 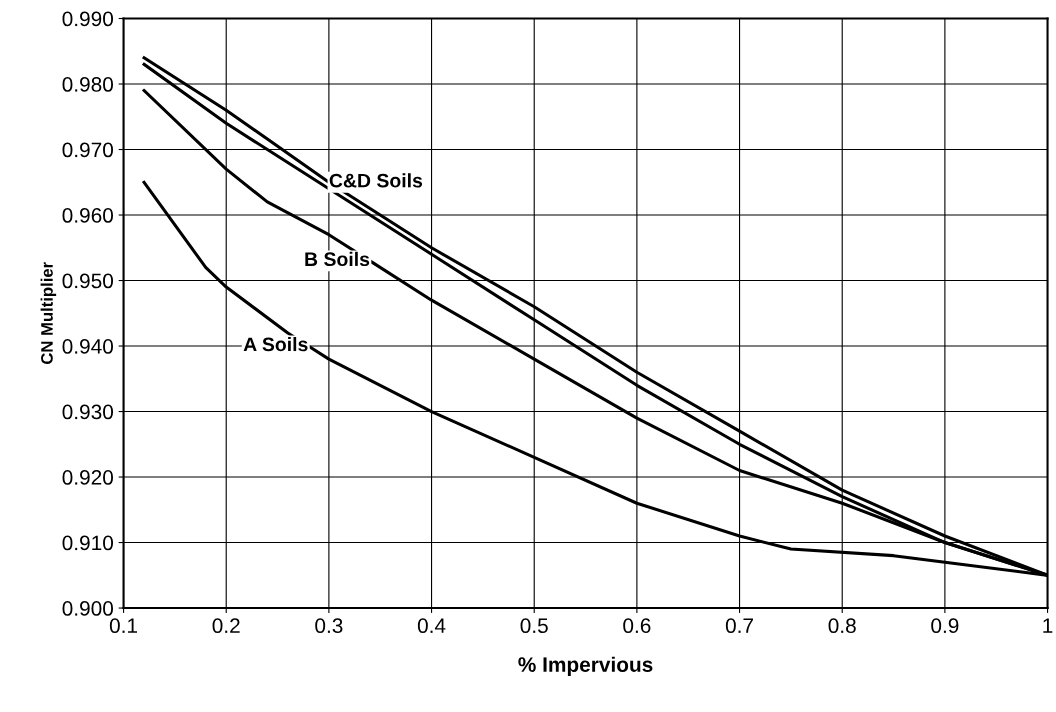 I want to click on x-tick-label: 0.4, so click(x=431, y=626).